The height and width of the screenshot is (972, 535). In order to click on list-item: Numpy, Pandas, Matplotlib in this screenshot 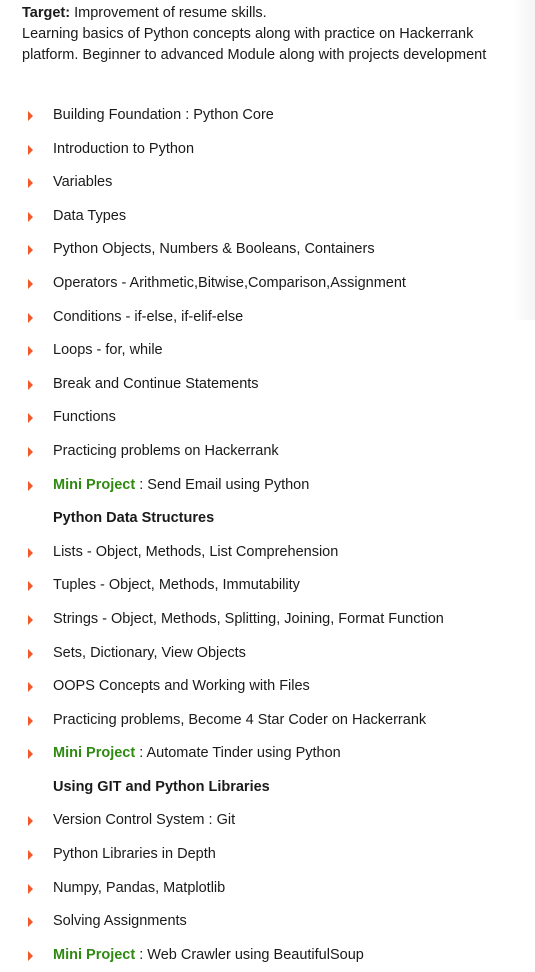, I will do `click(267, 889)`.